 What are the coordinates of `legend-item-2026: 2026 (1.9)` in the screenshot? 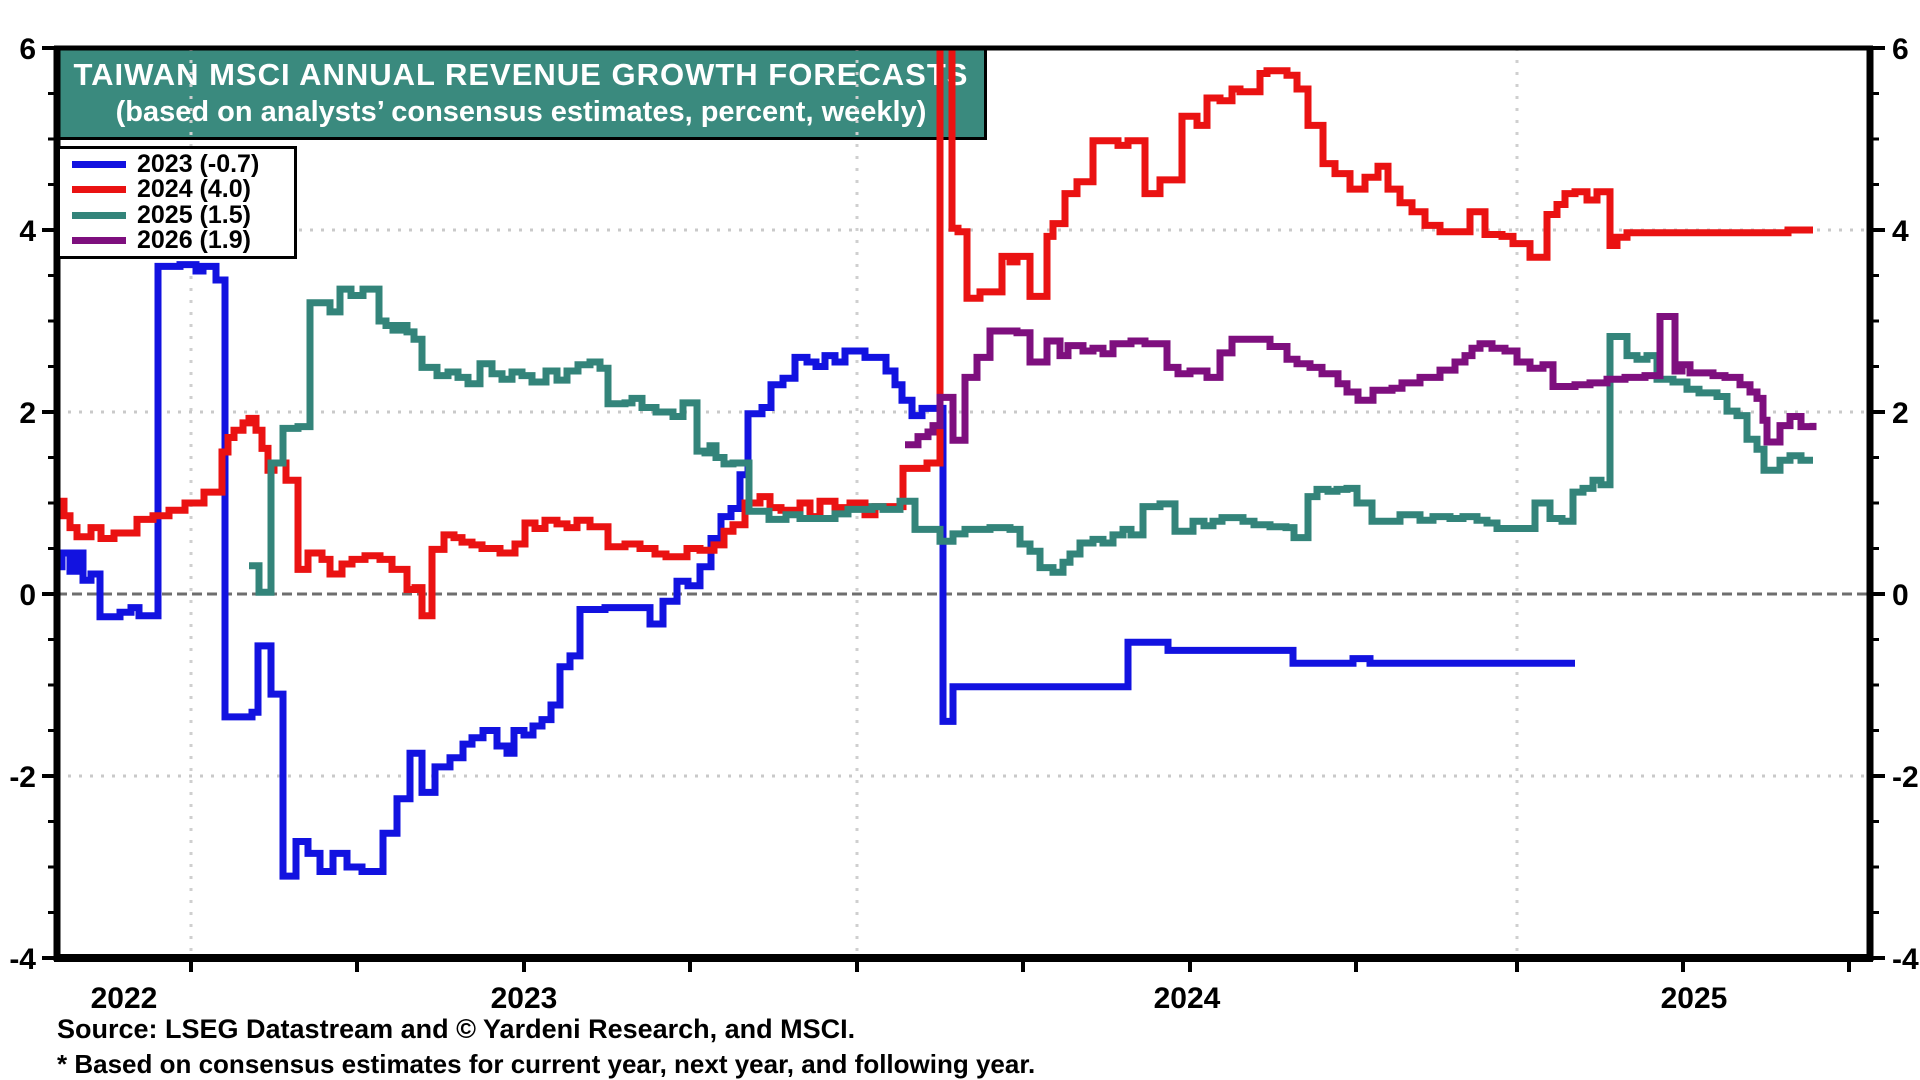 It's located at (177, 240).